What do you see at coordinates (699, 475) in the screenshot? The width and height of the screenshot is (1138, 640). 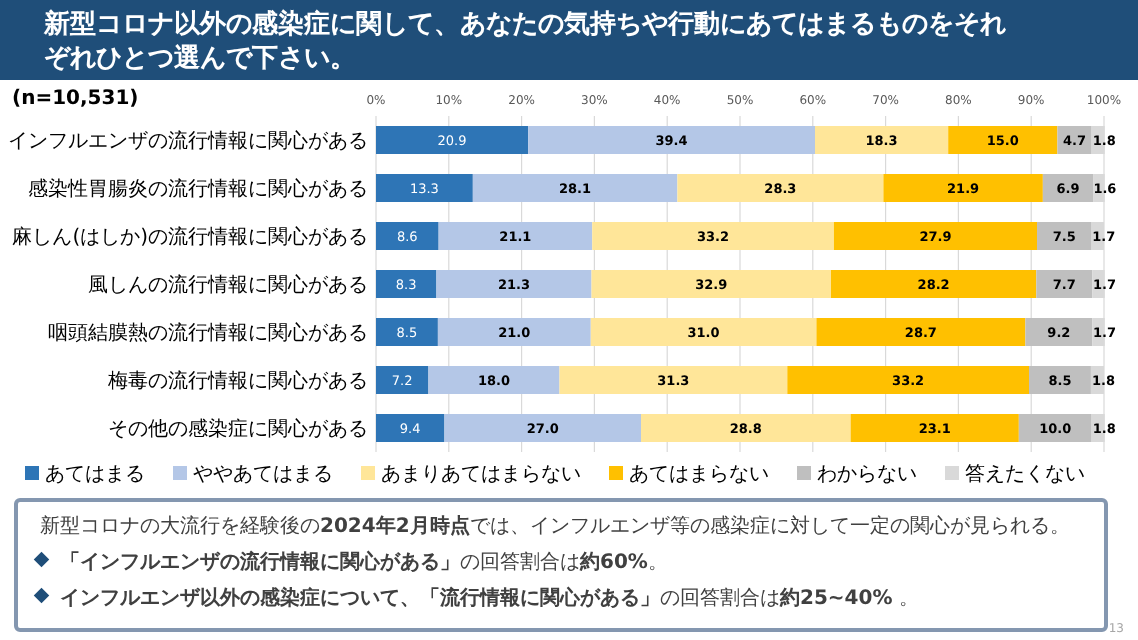 I see `legend-label: あてはまらない` at bounding box center [699, 475].